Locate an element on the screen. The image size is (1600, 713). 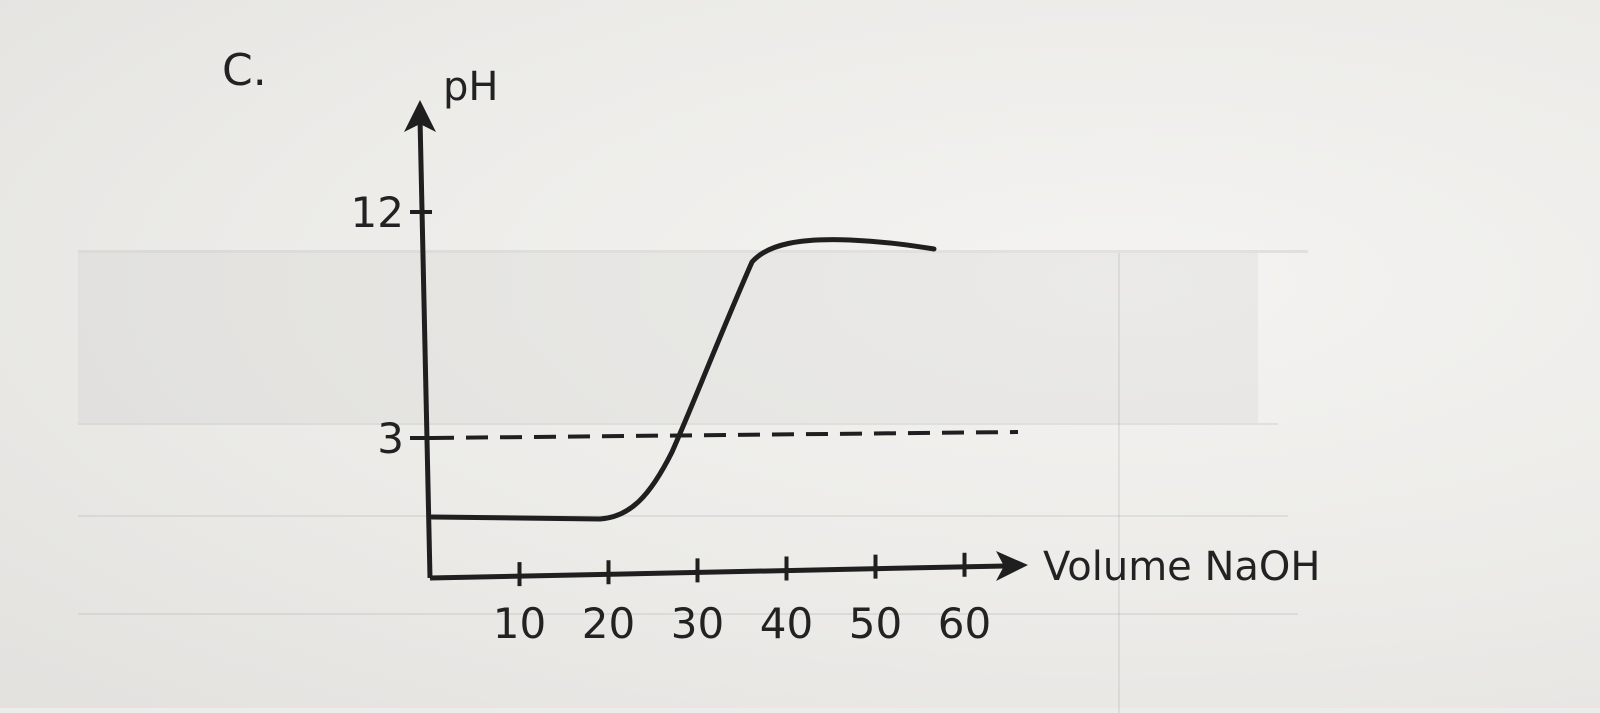
y-tick-label: 12 is located at coordinates (377, 212).